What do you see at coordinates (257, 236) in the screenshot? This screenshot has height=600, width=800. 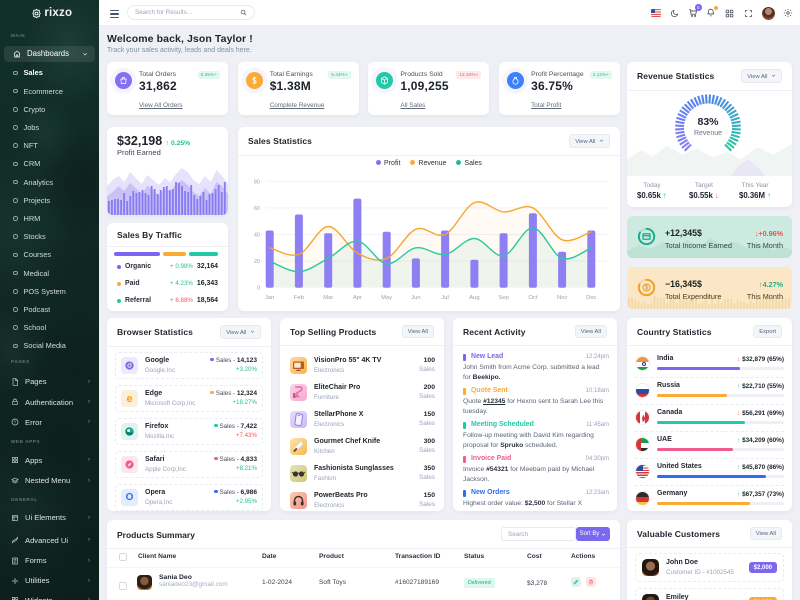 I see `svg-text: 40` at bounding box center [257, 236].